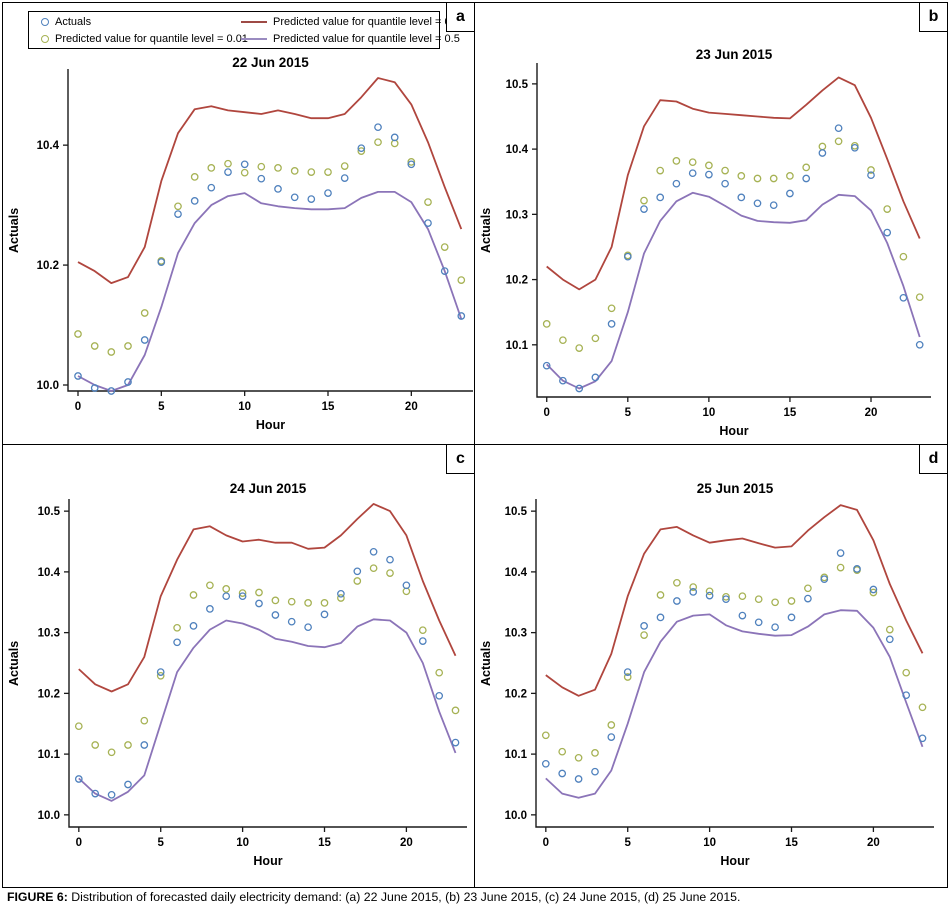 The width and height of the screenshot is (950, 912). What do you see at coordinates (268, 861) in the screenshot?
I see `x-axis-title-c: Hour` at bounding box center [268, 861].